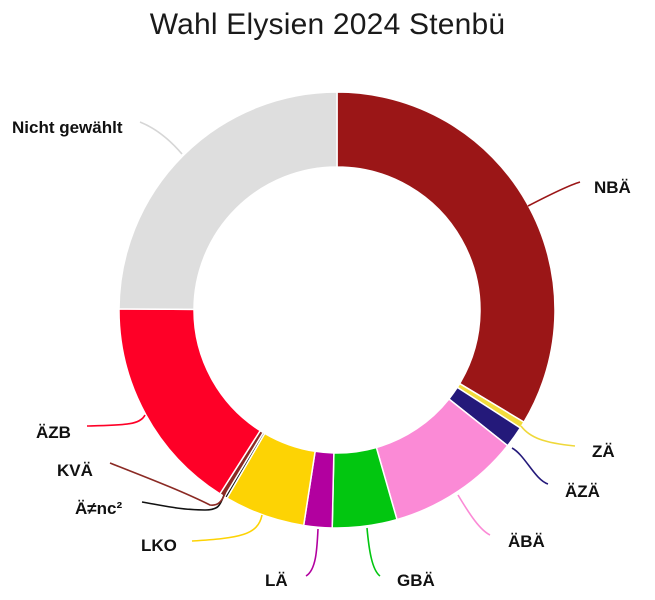 The image size is (655, 600). I want to click on segment-label: LKO, so click(159, 545).